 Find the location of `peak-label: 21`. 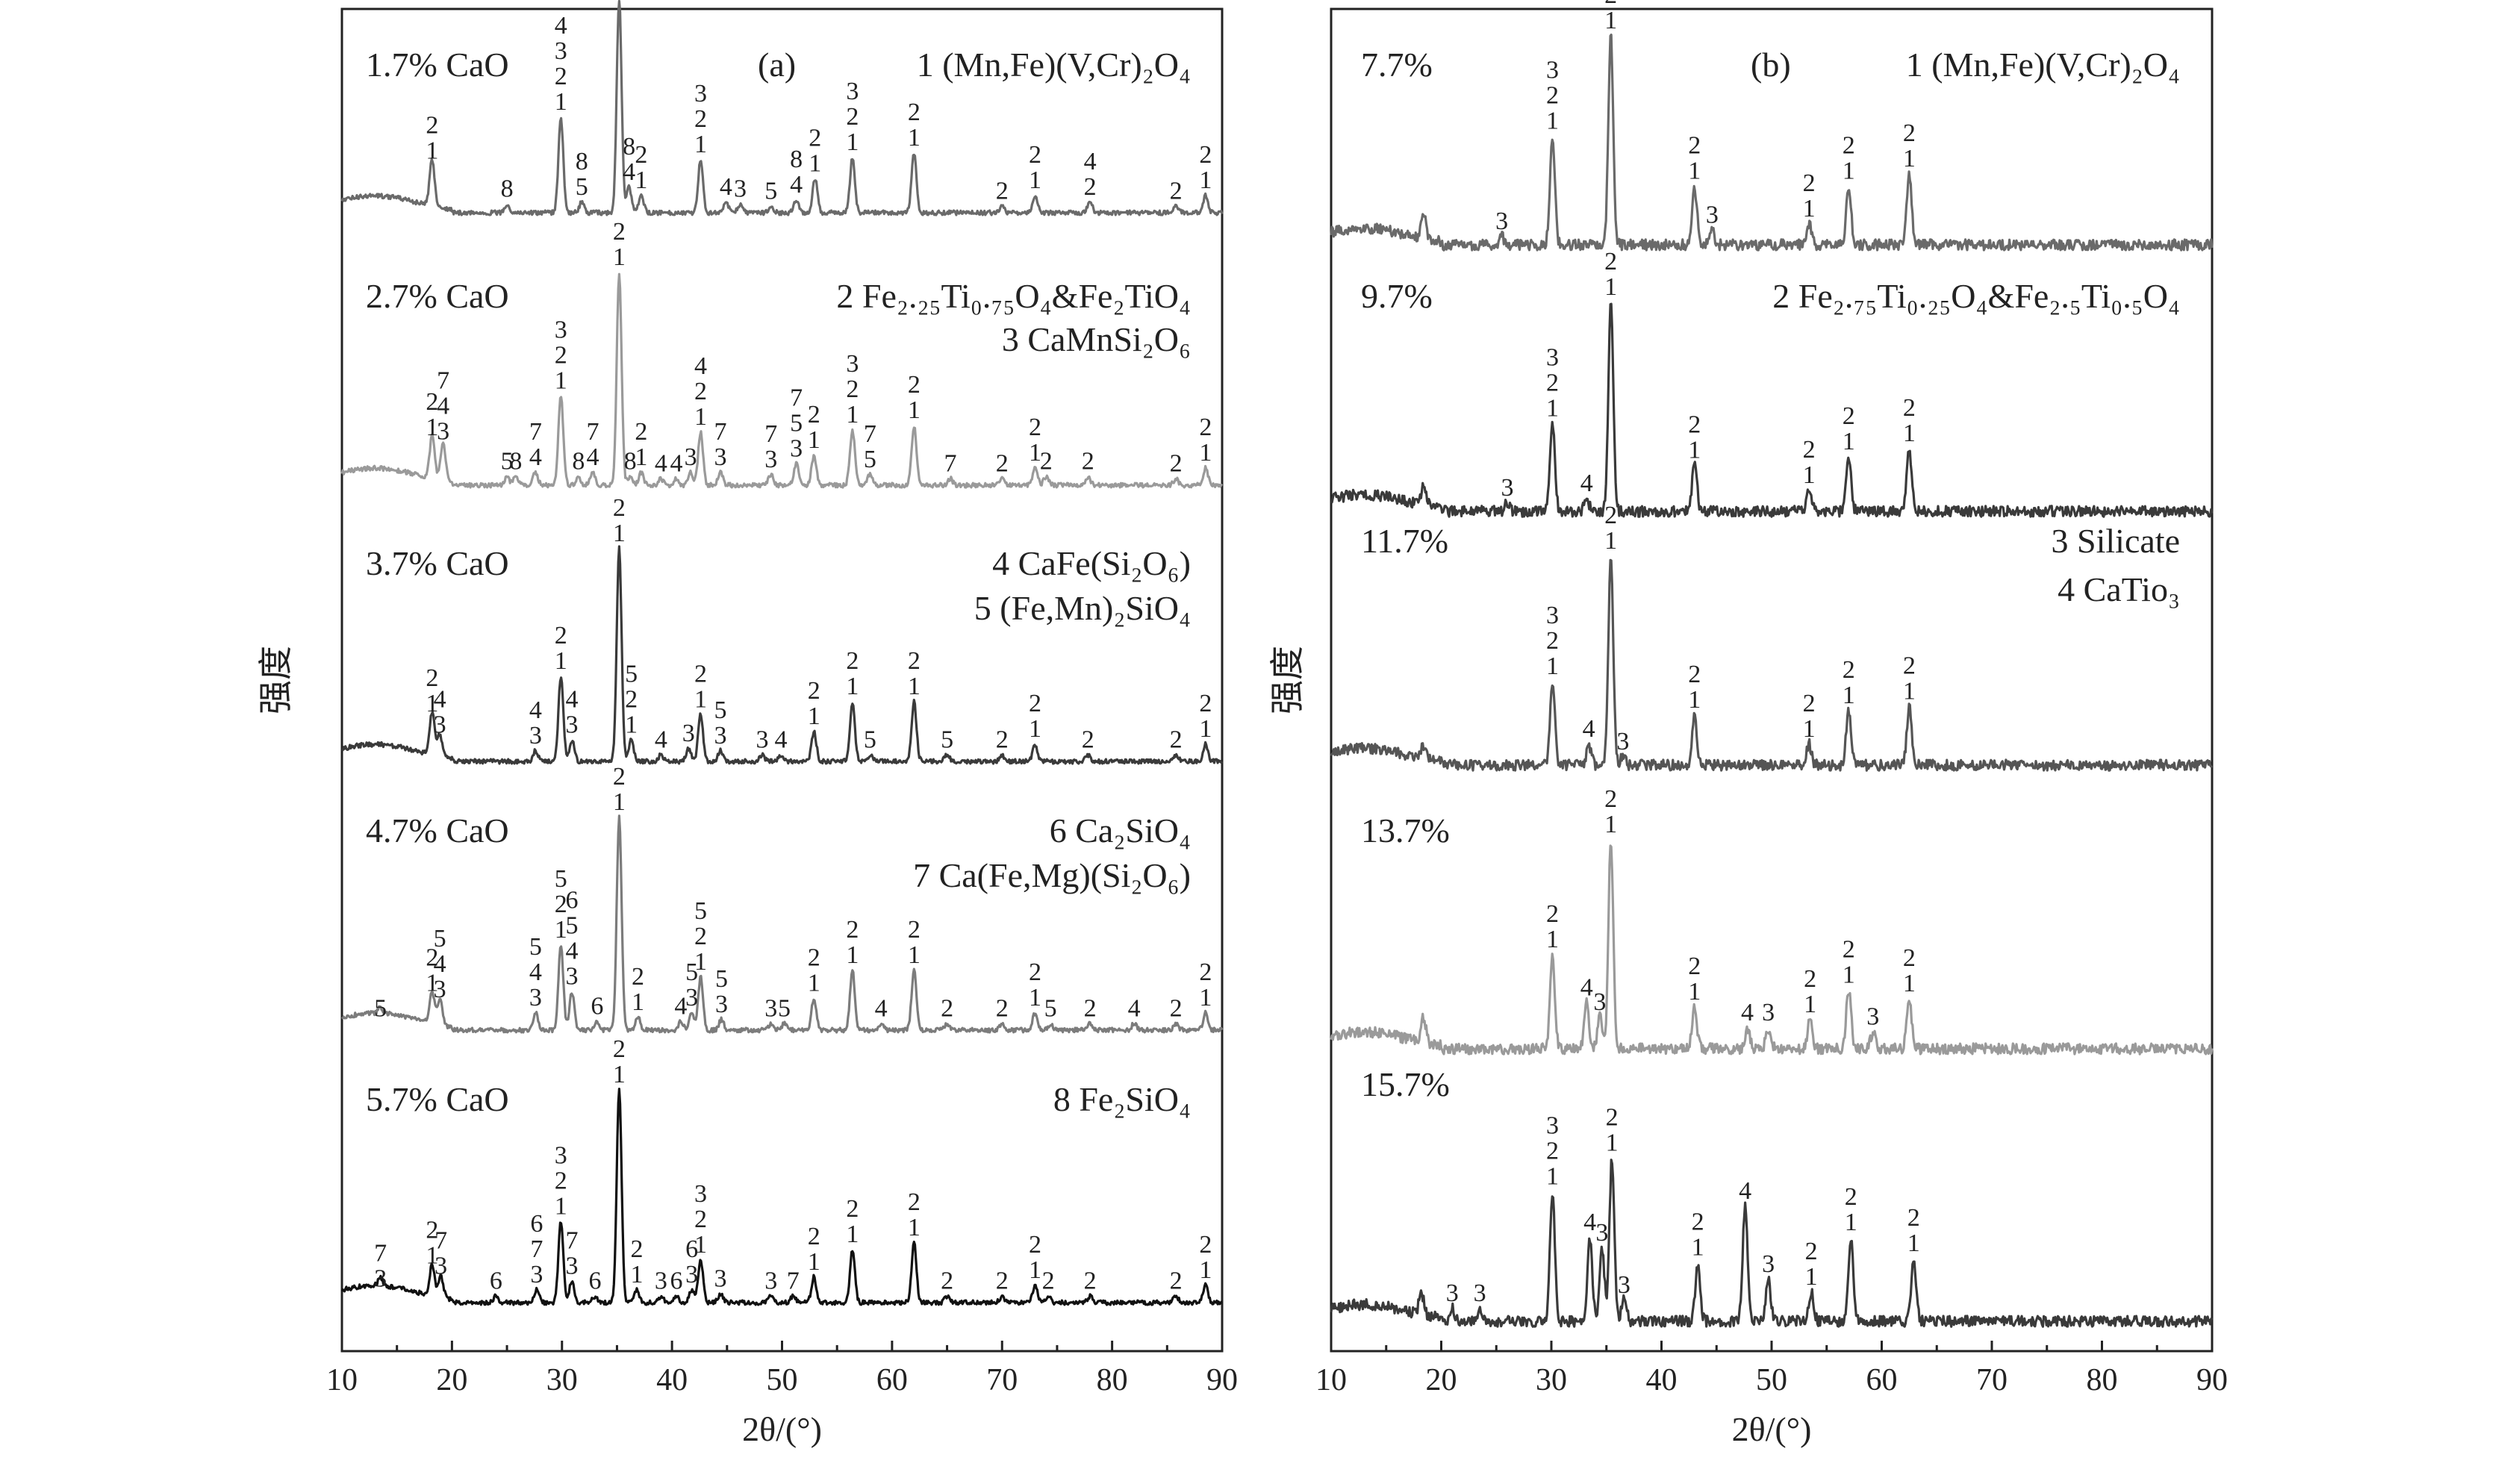

peak-label: 21 is located at coordinates (1610, 17).